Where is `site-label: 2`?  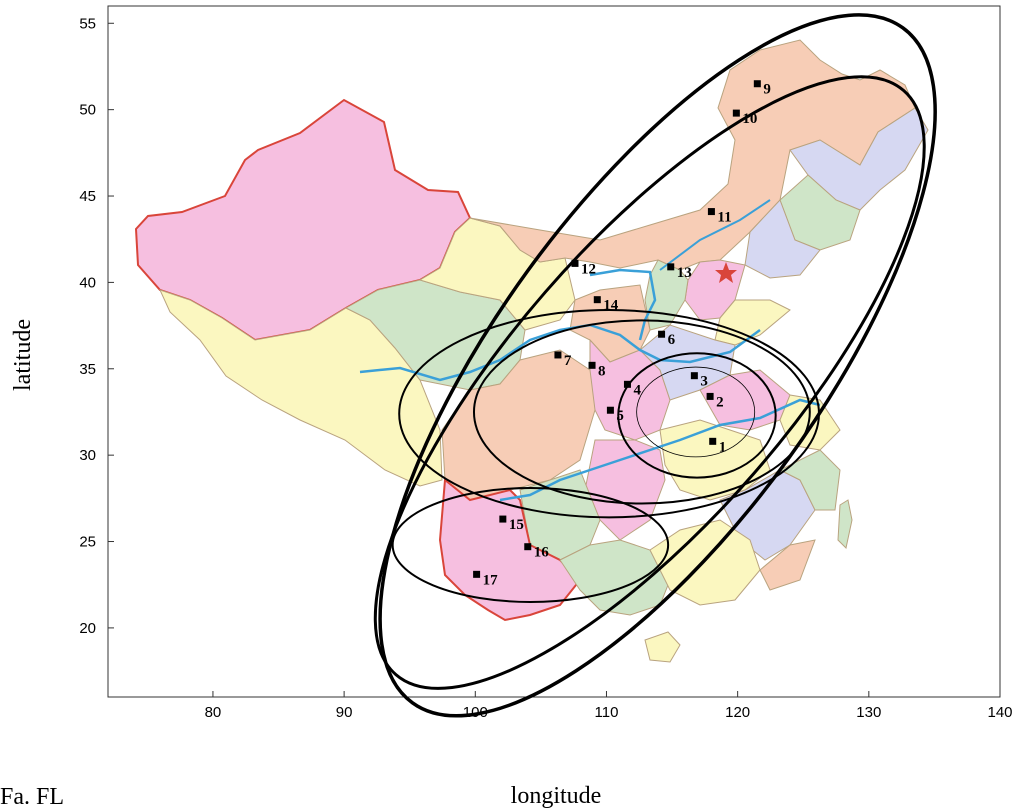 site-label: 2 is located at coordinates (720, 402).